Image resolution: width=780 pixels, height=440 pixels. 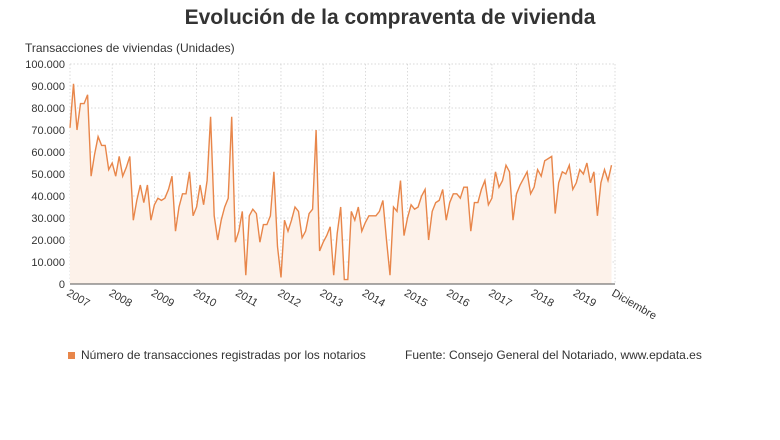 I want to click on x-tick-label: 2008, so click(x=120, y=298).